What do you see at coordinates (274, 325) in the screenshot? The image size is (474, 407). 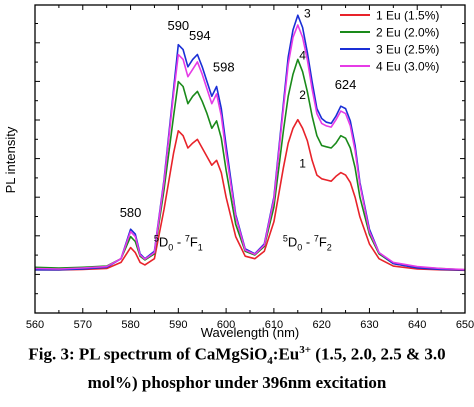 I see `x-tick-label-610: 610` at bounding box center [274, 325].